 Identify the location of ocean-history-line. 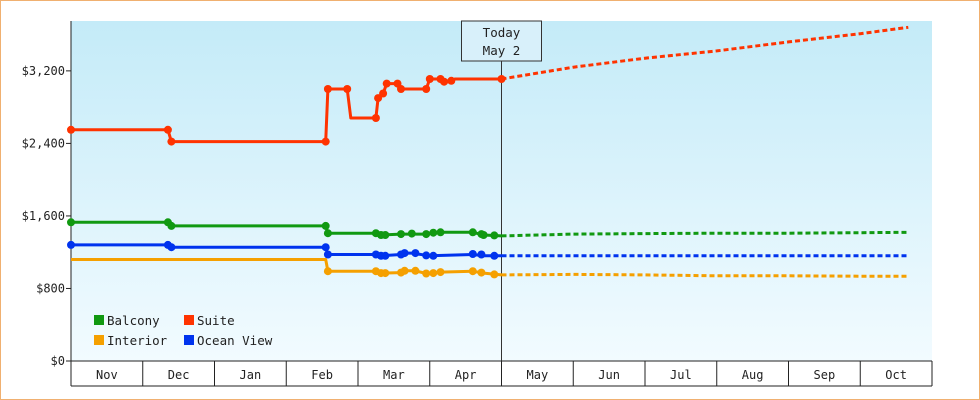
(286, 250).